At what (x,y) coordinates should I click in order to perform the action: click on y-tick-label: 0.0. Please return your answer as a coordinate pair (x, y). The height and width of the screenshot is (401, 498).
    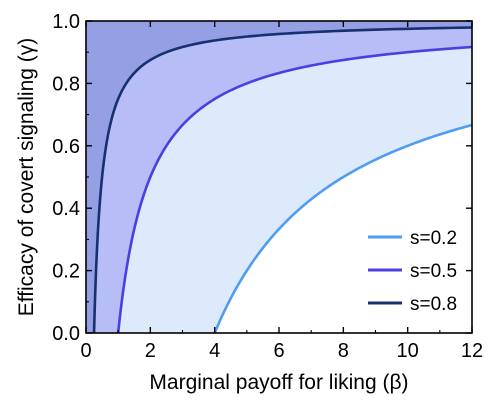
    Looking at the image, I should click on (66, 334).